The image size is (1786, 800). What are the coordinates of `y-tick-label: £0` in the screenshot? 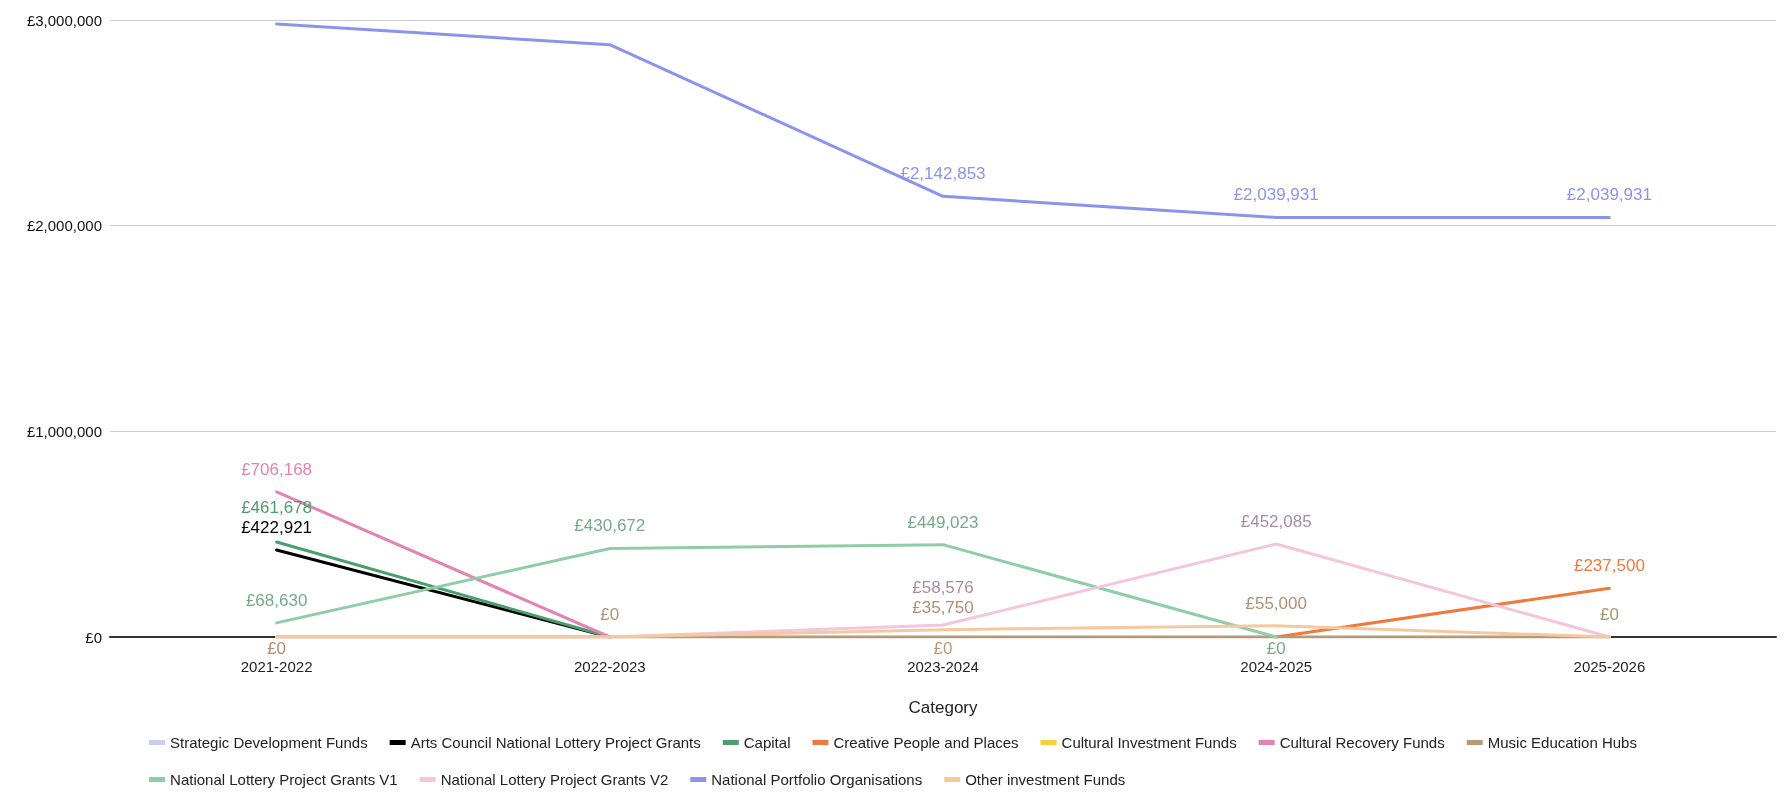 It's located at (93, 637).